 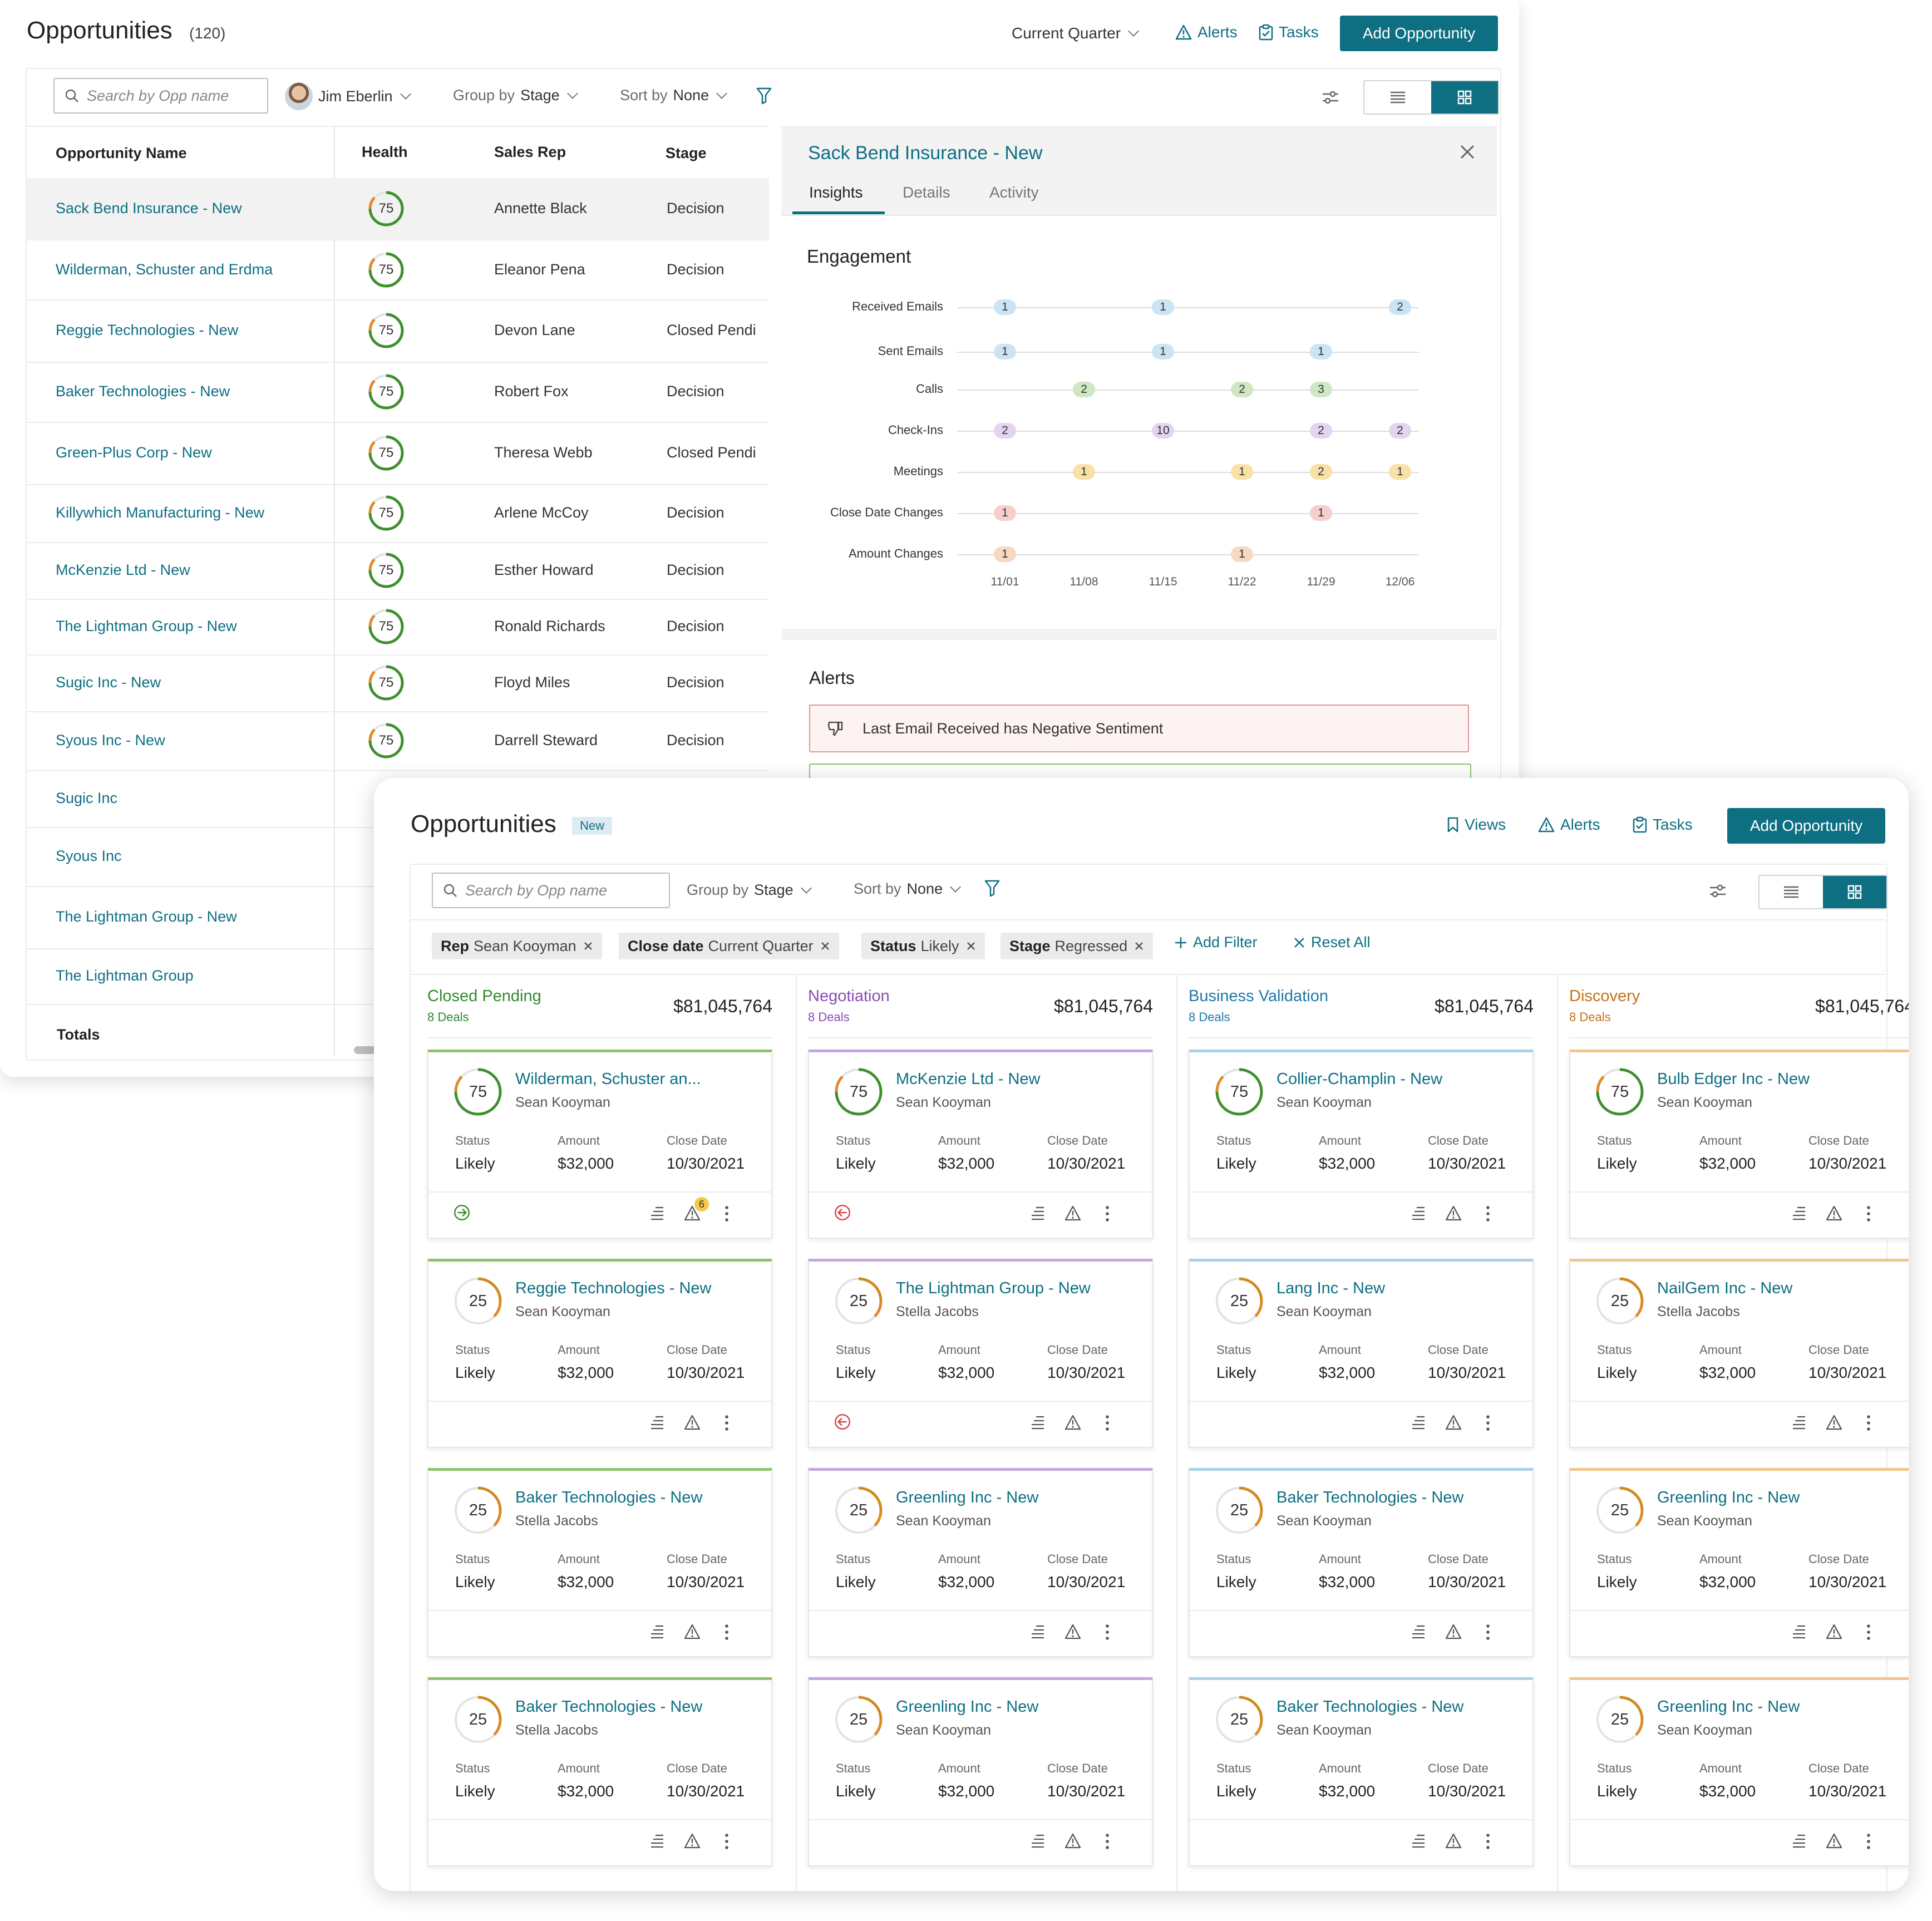 I want to click on card-title-link: The Lightman Group - New, so click(x=993, y=1288).